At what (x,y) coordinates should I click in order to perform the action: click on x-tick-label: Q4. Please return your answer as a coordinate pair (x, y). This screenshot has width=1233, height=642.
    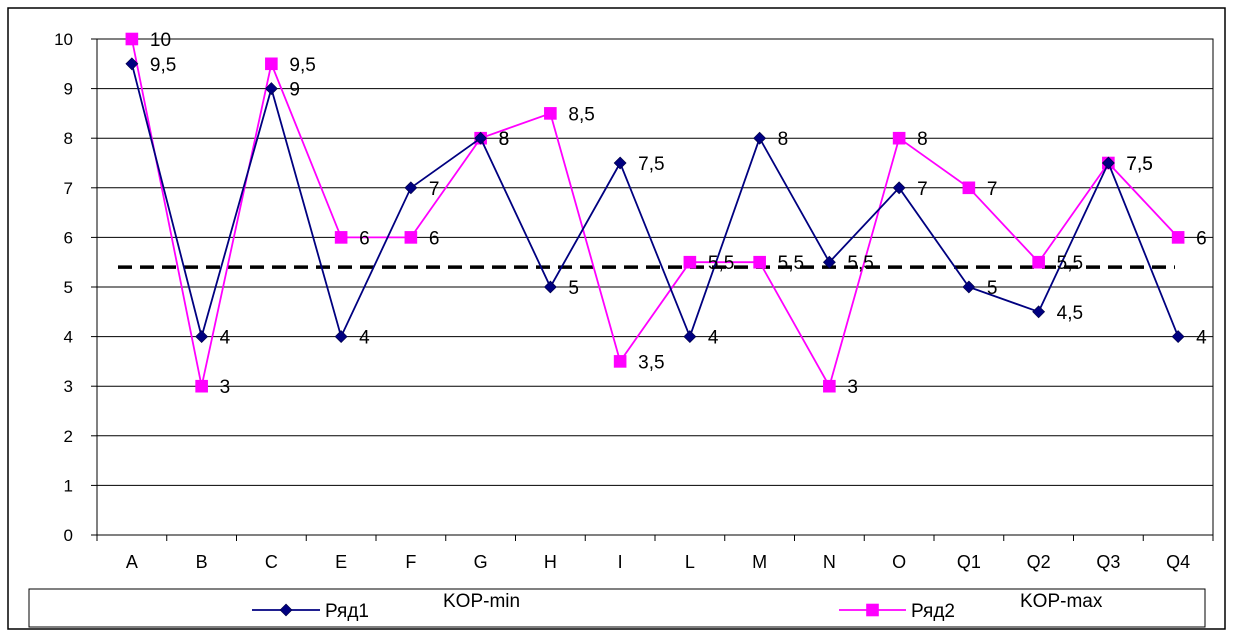
    Looking at the image, I should click on (1178, 562).